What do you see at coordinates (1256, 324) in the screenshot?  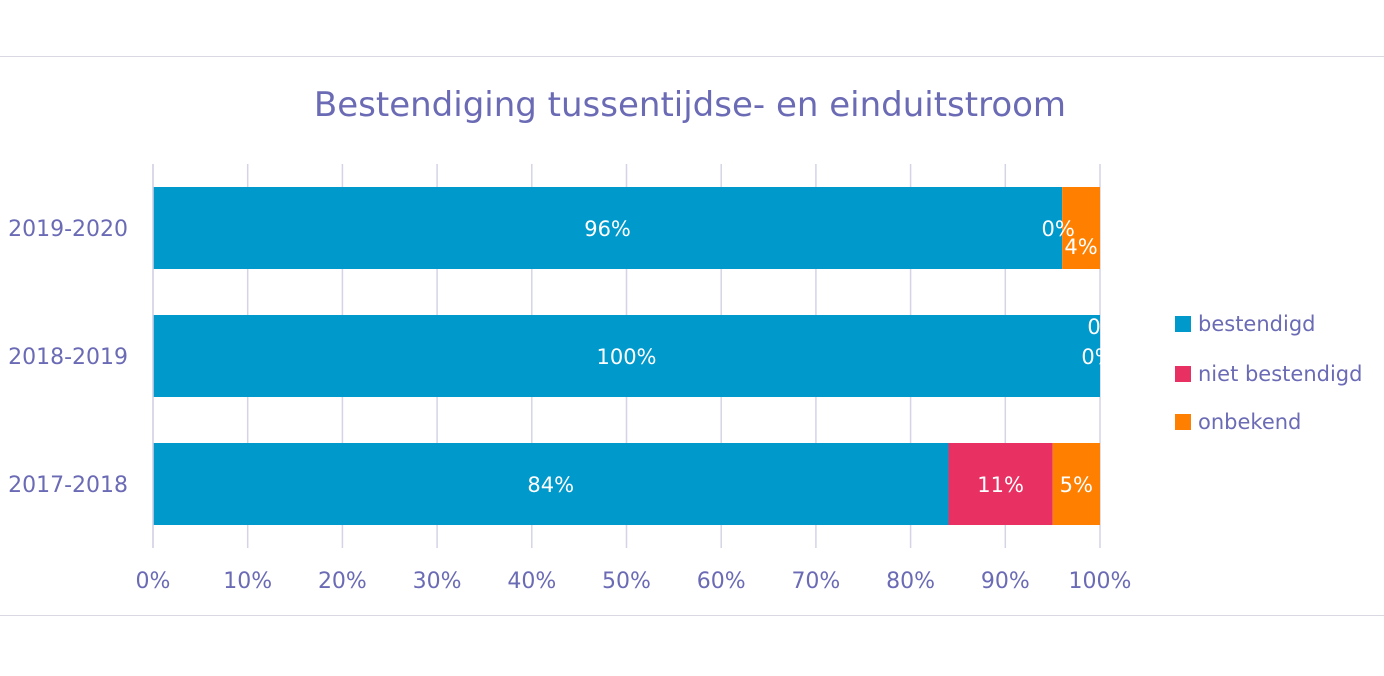 I see `legend-label: bestendigd` at bounding box center [1256, 324].